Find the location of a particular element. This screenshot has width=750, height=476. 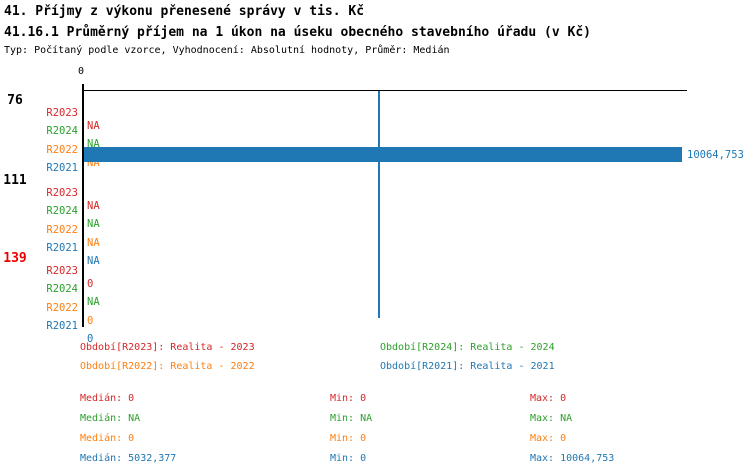

bar-value-label: 10064,753 is located at coordinates (715, 155).